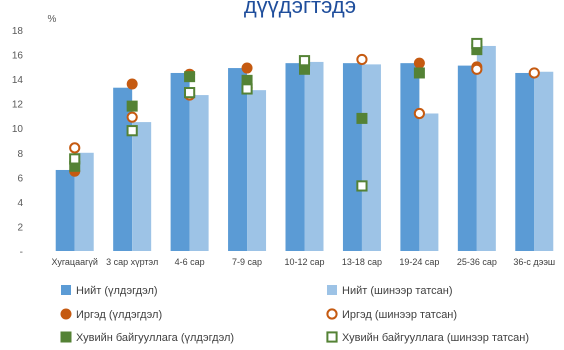 This screenshot has height=350, width=564. I want to click on y-tick-label: 18, so click(18, 31).